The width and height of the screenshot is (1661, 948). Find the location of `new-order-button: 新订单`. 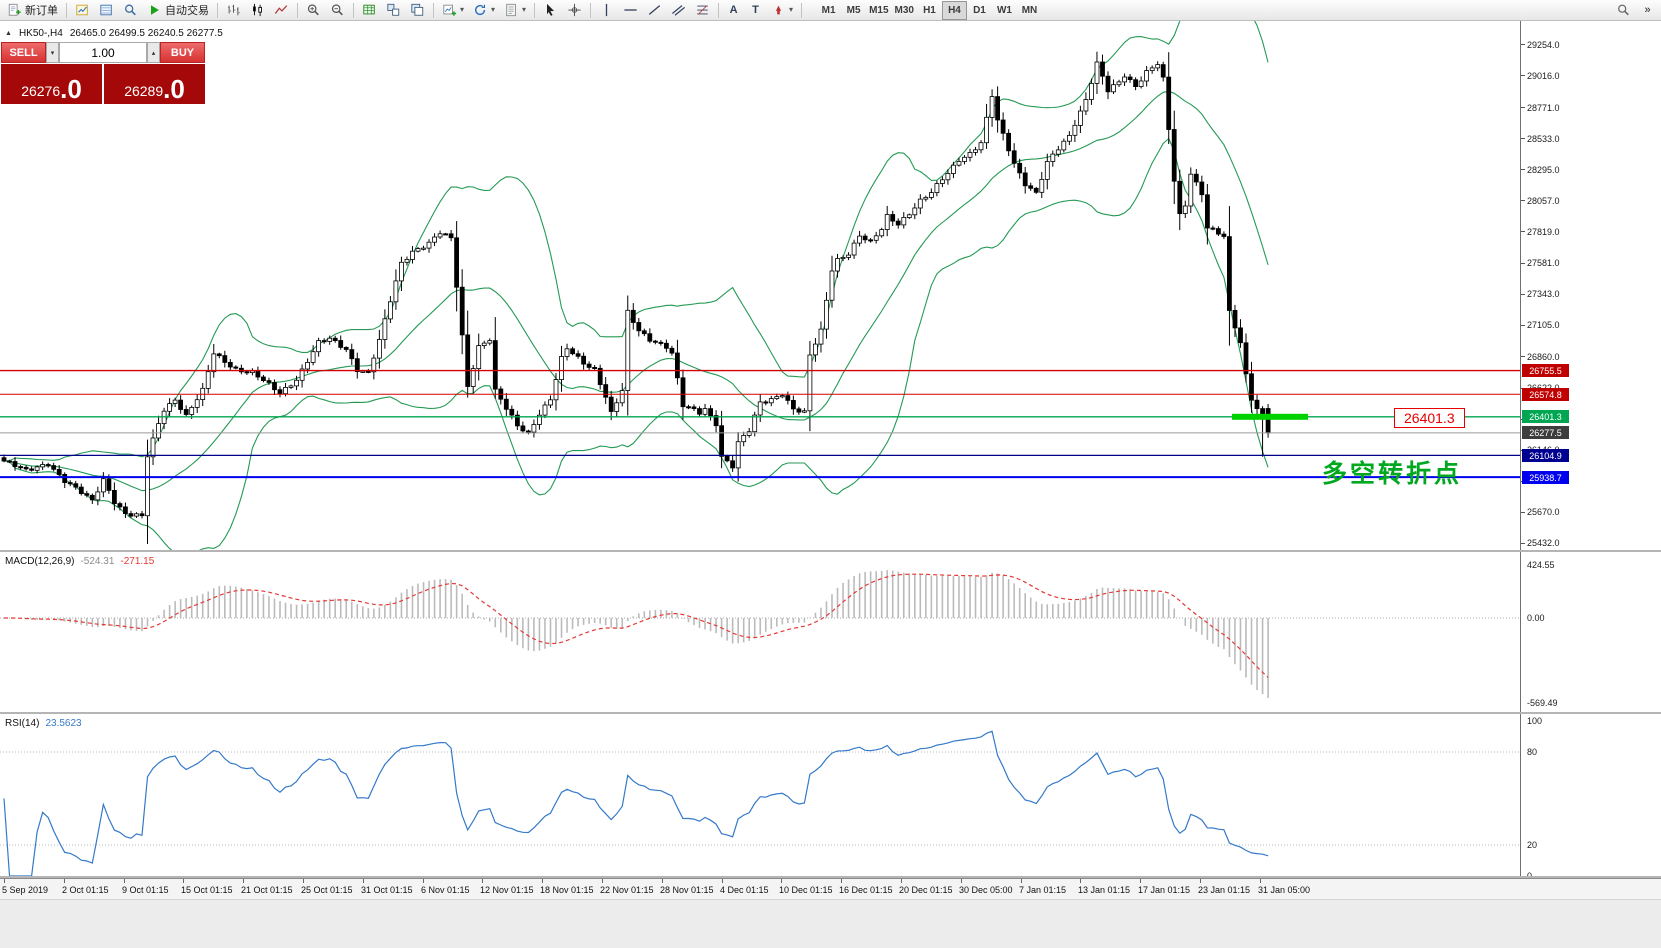

new-order-button: 新订单 is located at coordinates (32, 10).